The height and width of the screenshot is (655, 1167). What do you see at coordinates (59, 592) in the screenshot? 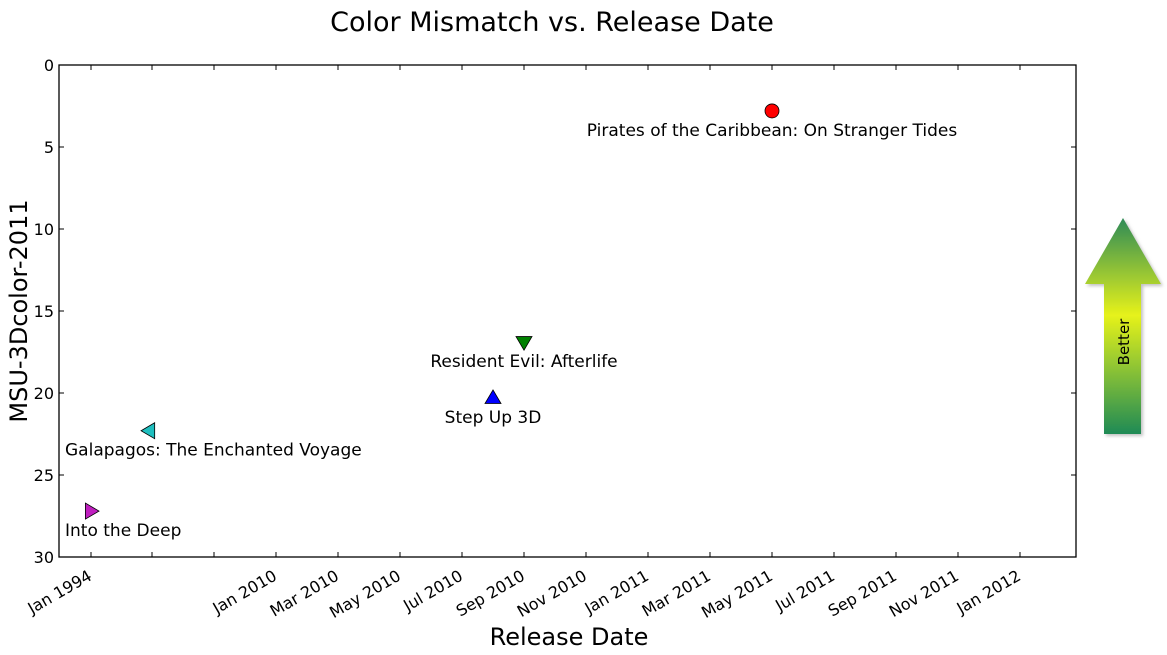
I see `x-tick-label: Jan 1994` at bounding box center [59, 592].